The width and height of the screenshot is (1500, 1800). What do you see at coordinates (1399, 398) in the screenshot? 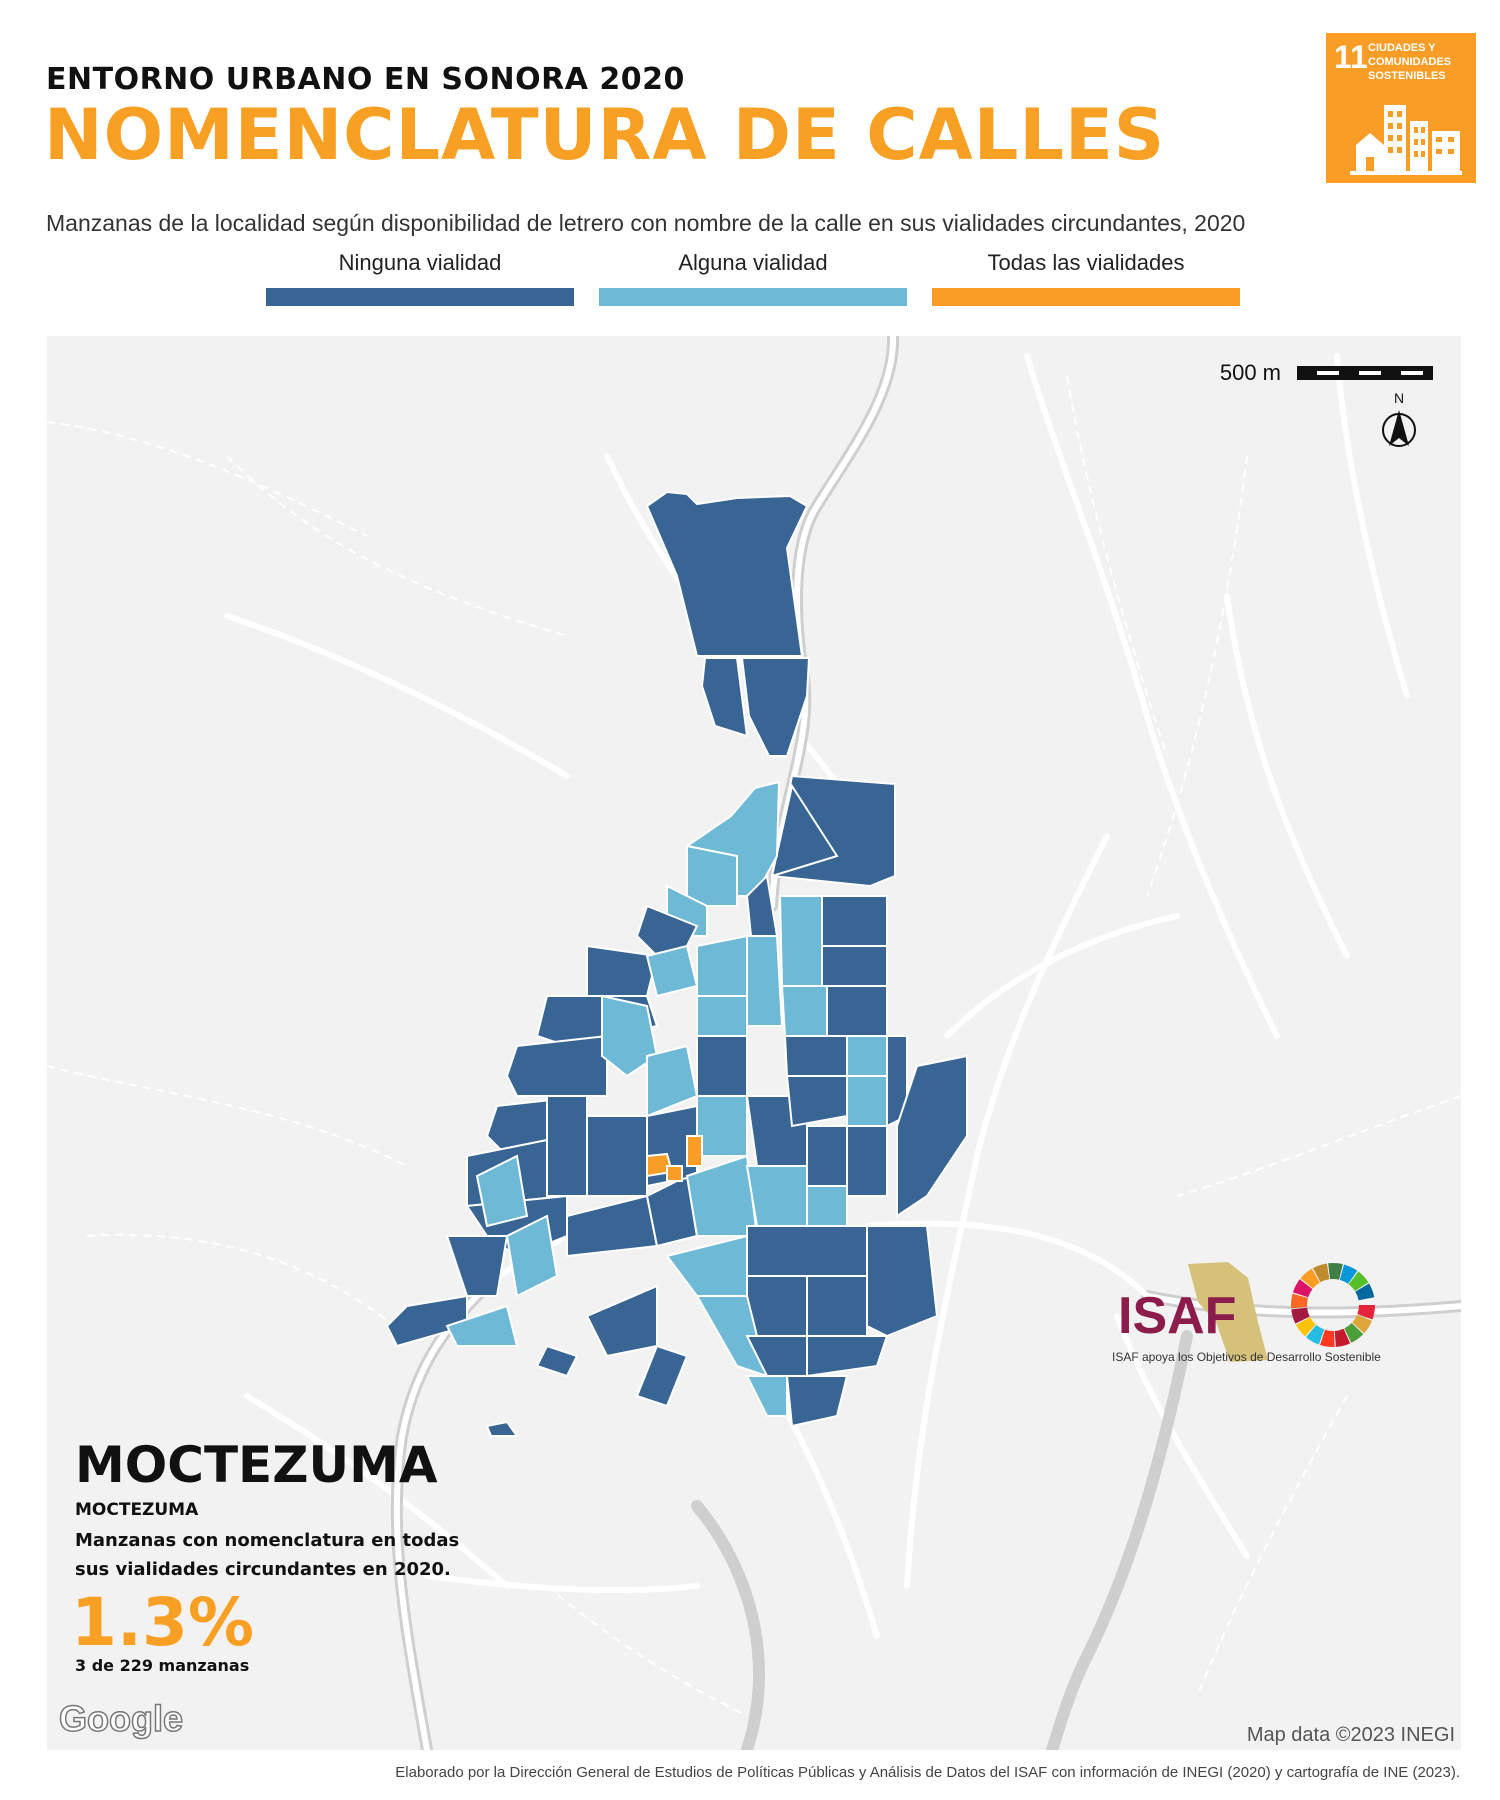
I see `north-label: N` at bounding box center [1399, 398].